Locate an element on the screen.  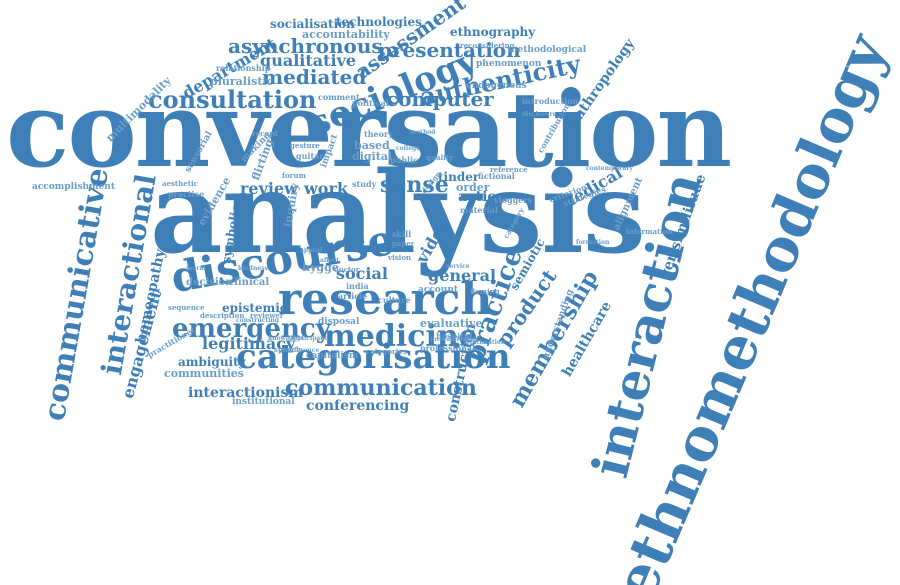
word-aesthetic: aesthetic is located at coordinates (180, 183).